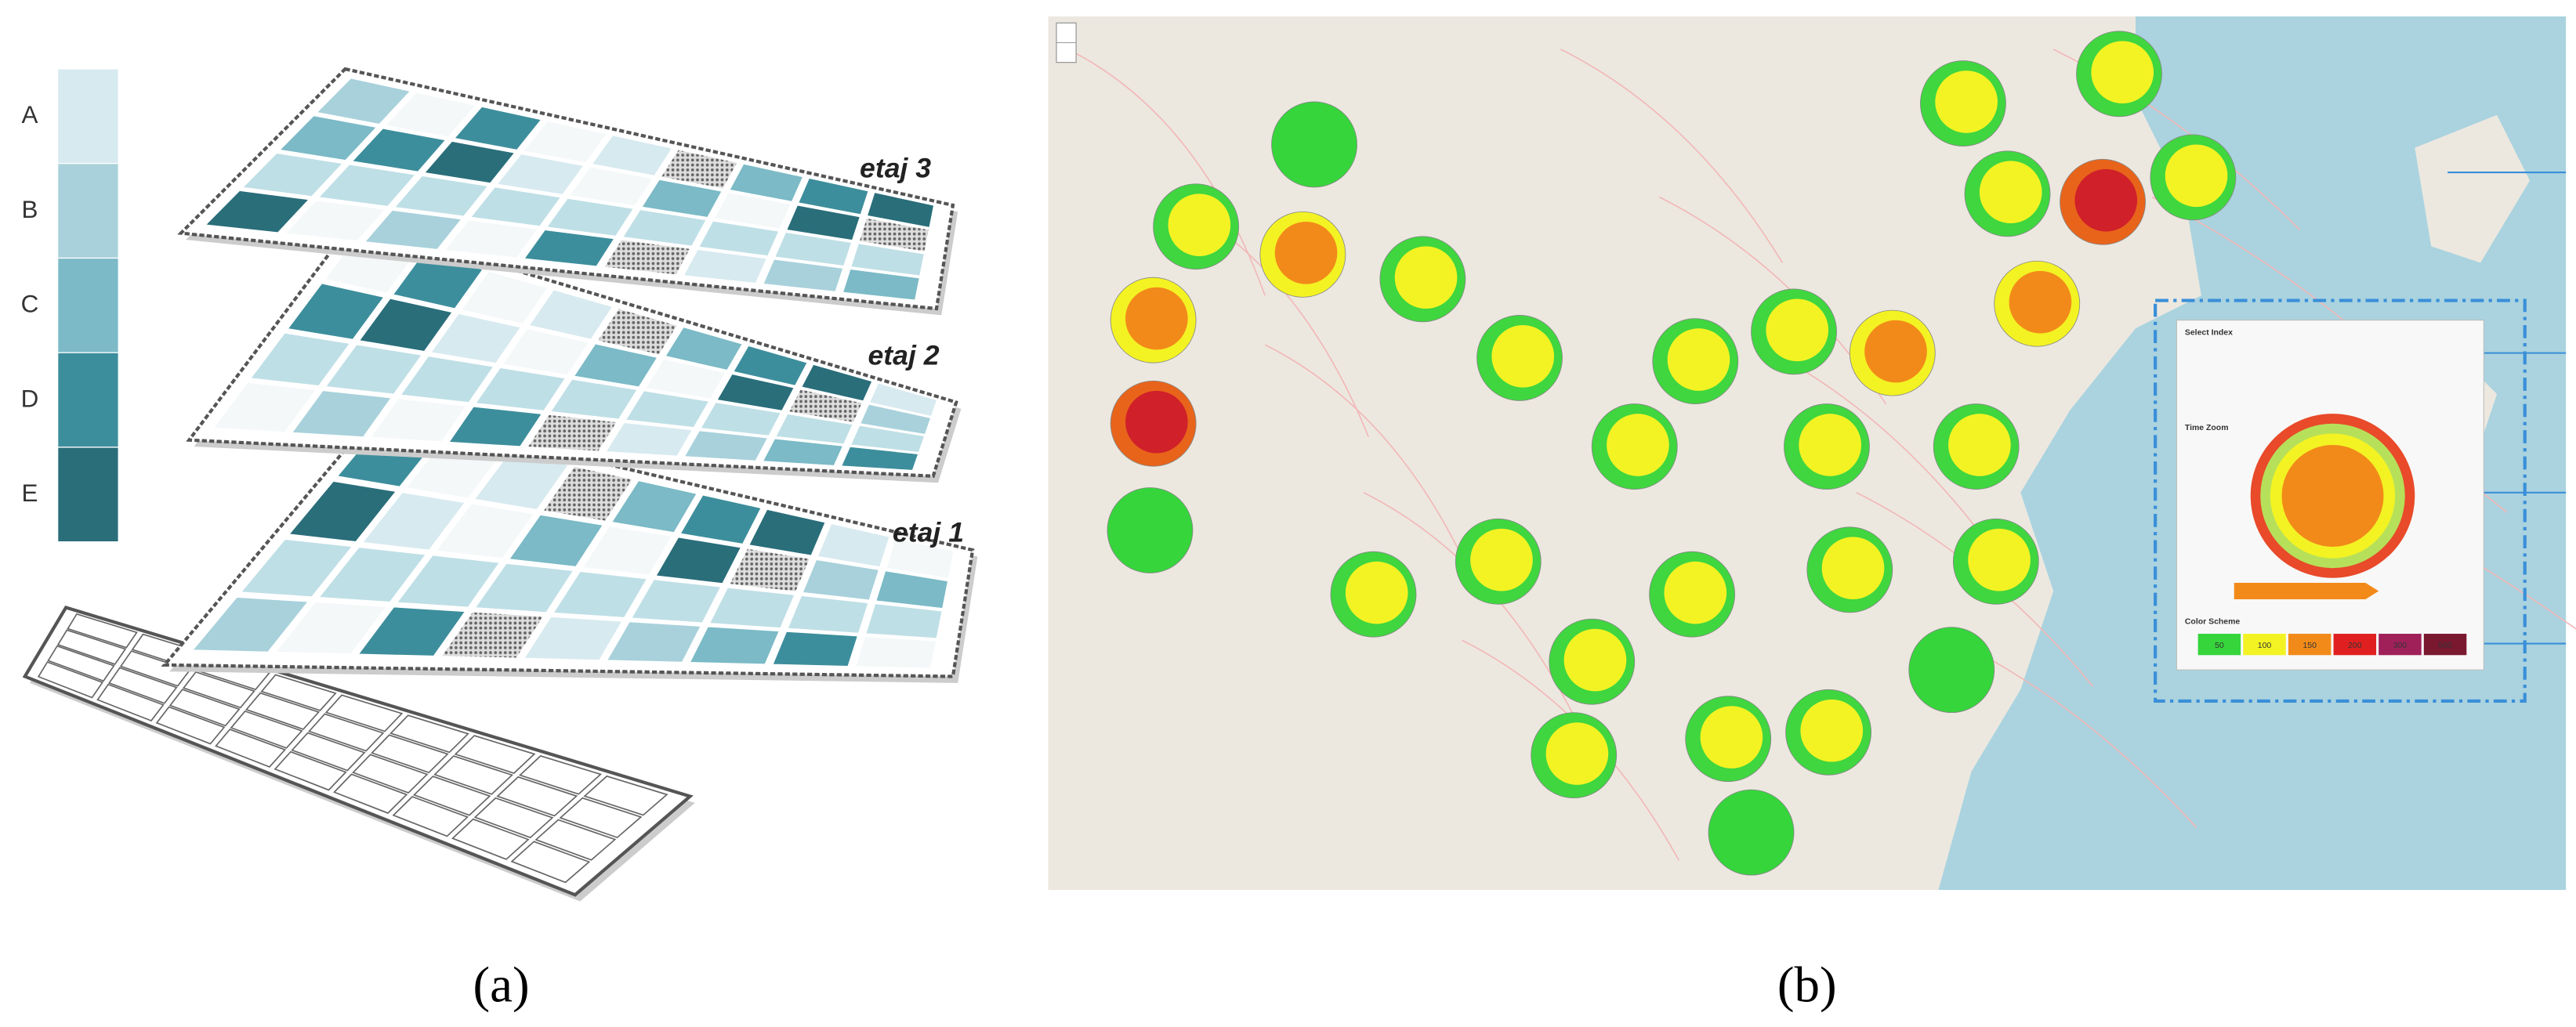  Describe the element at coordinates (2445, 646) in the screenshot. I see `scheme-label: 500` at that location.